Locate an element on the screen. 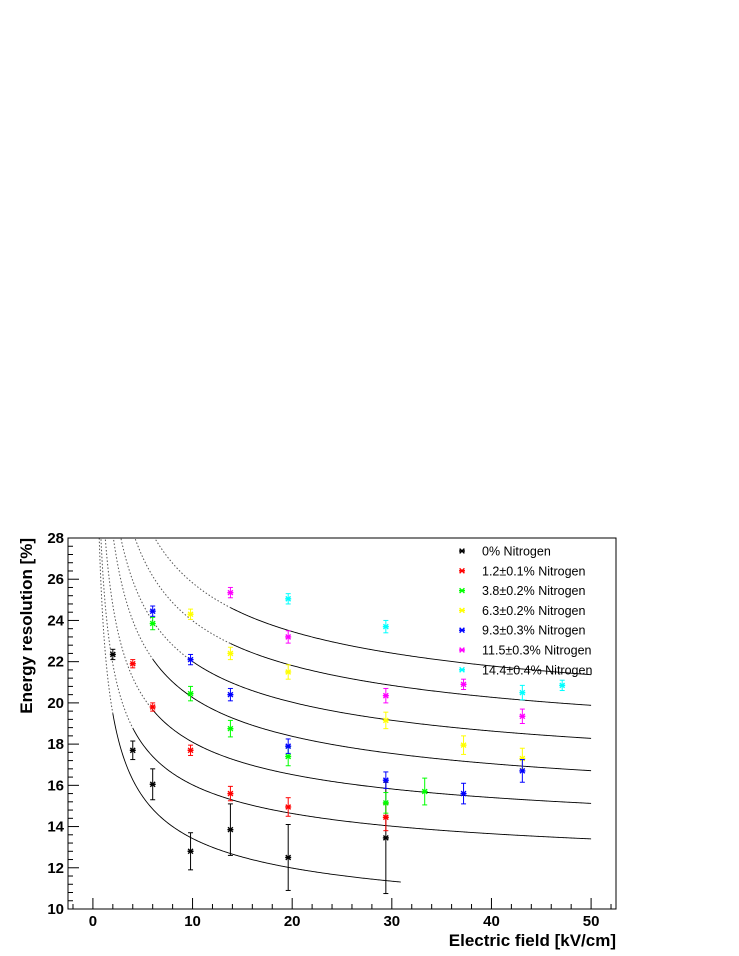 The image size is (739, 956). data-point-s5-4-marker-d2 is located at coordinates (288, 746).